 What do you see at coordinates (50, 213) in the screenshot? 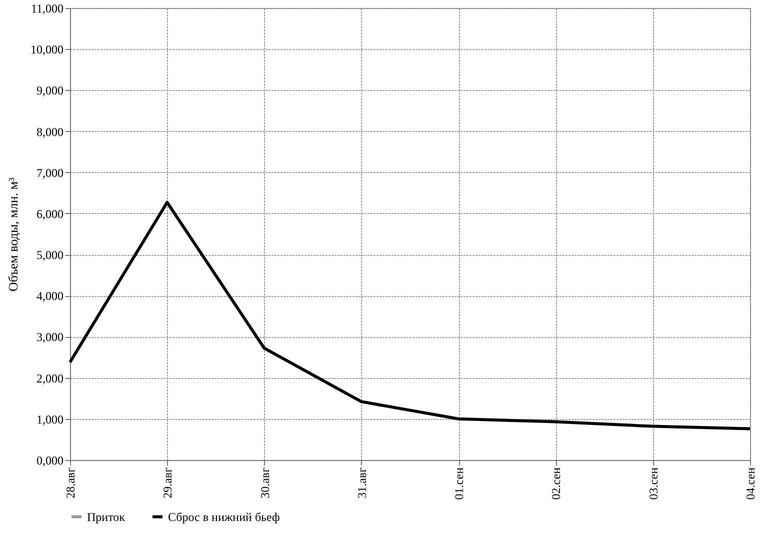
I see `y-tick-label: 6,000` at bounding box center [50, 213].